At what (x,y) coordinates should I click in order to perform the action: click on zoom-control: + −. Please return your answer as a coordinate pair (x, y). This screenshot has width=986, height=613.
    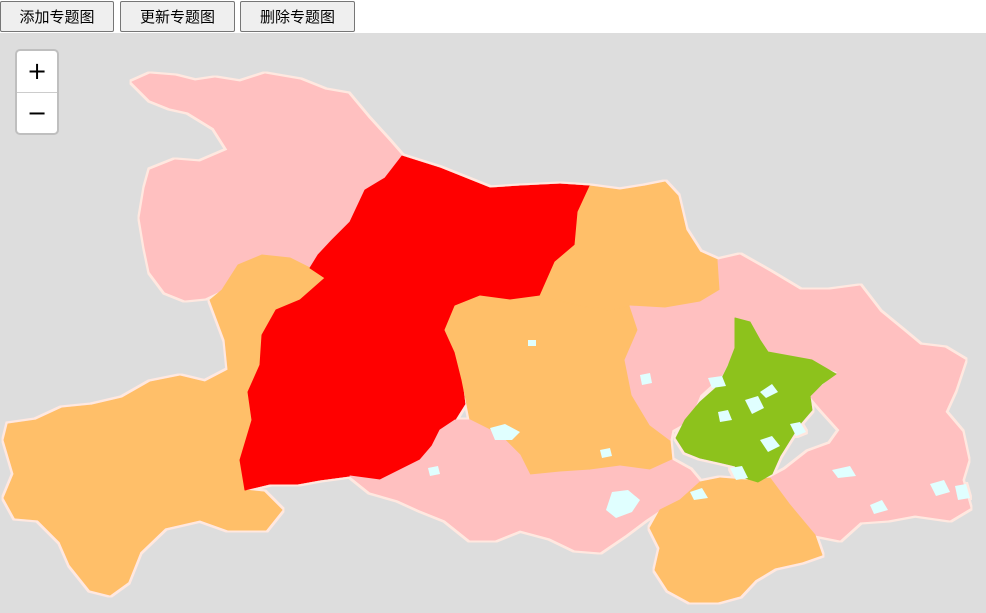
    Looking at the image, I should click on (37, 92).